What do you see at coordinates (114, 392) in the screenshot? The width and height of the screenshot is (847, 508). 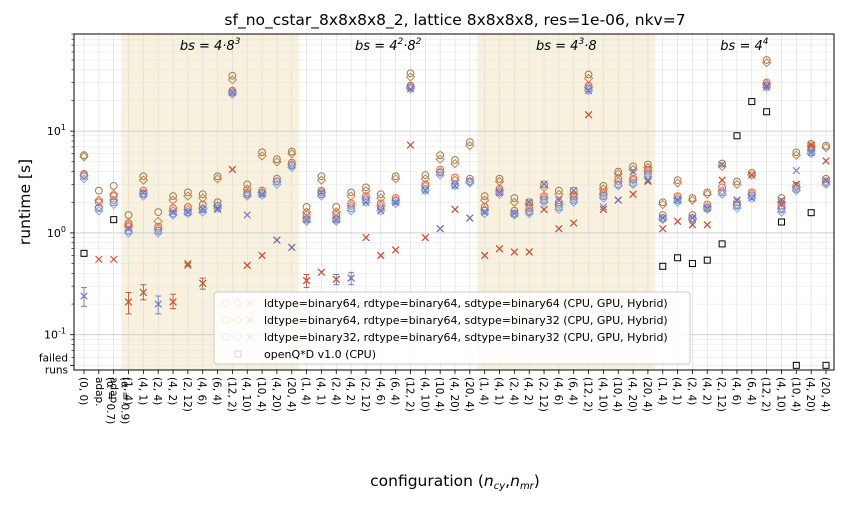 I see `x-tick-label-2: adap.` at bounding box center [114, 392].